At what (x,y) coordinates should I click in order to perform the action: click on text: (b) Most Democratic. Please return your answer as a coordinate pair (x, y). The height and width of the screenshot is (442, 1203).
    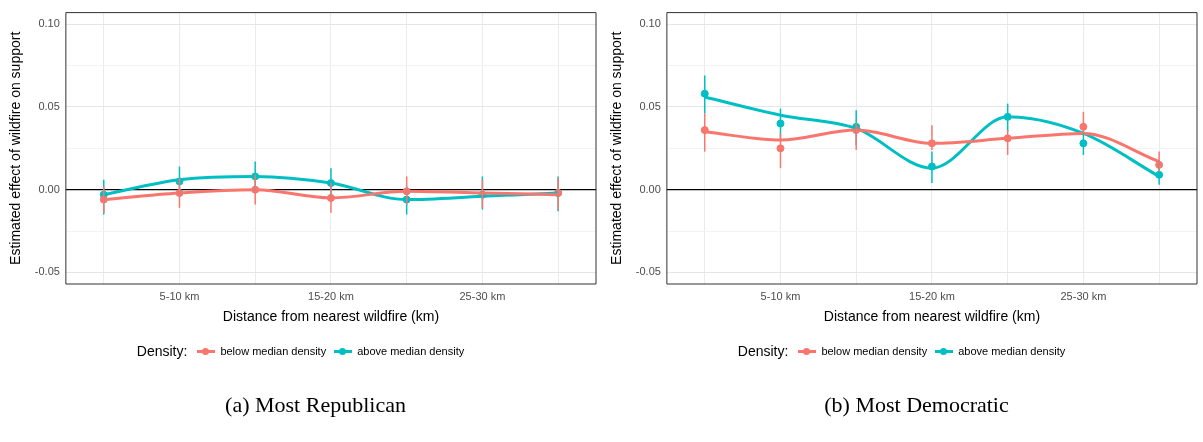
    Looking at the image, I should click on (916, 405).